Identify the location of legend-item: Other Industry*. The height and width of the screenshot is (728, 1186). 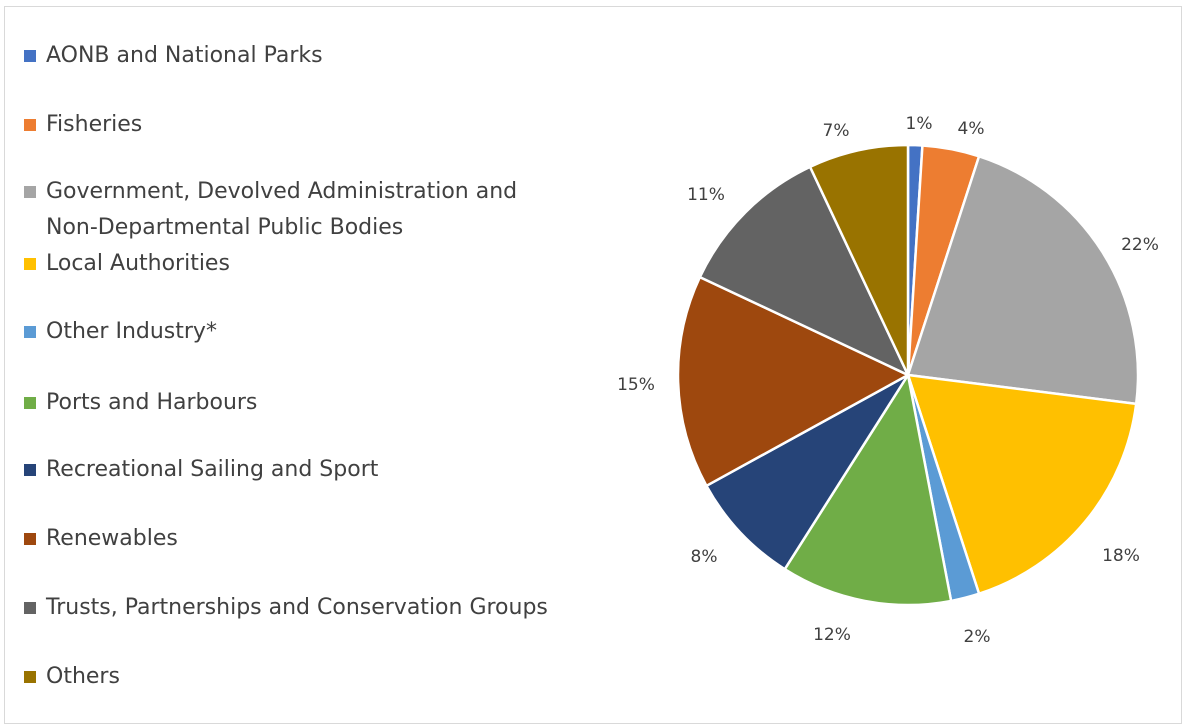
(120, 332).